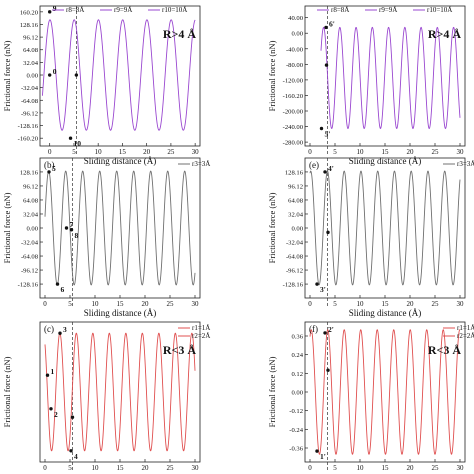  I want to click on y-tick-label: 32.04, so click(31, 214).